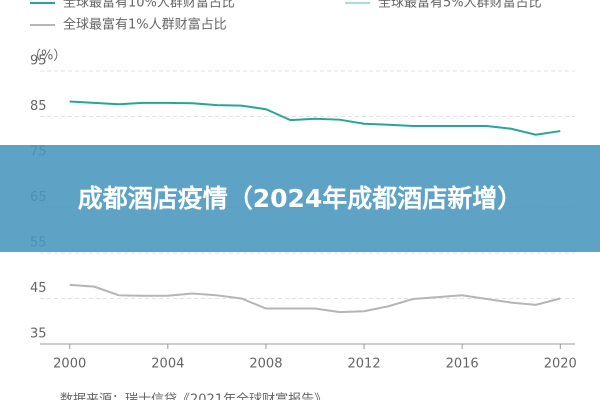  I want to click on x-tick-label: 2012, so click(364, 364).